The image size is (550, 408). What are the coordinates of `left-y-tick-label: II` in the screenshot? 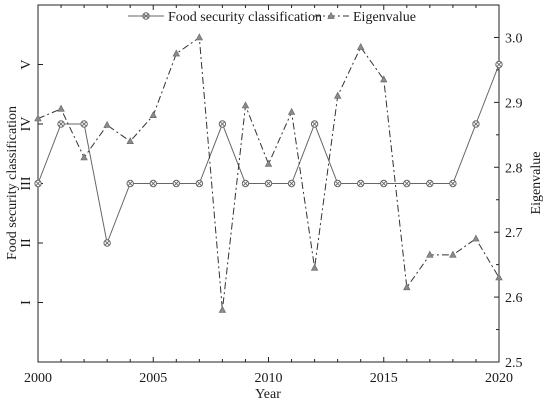 It's located at (26, 243).